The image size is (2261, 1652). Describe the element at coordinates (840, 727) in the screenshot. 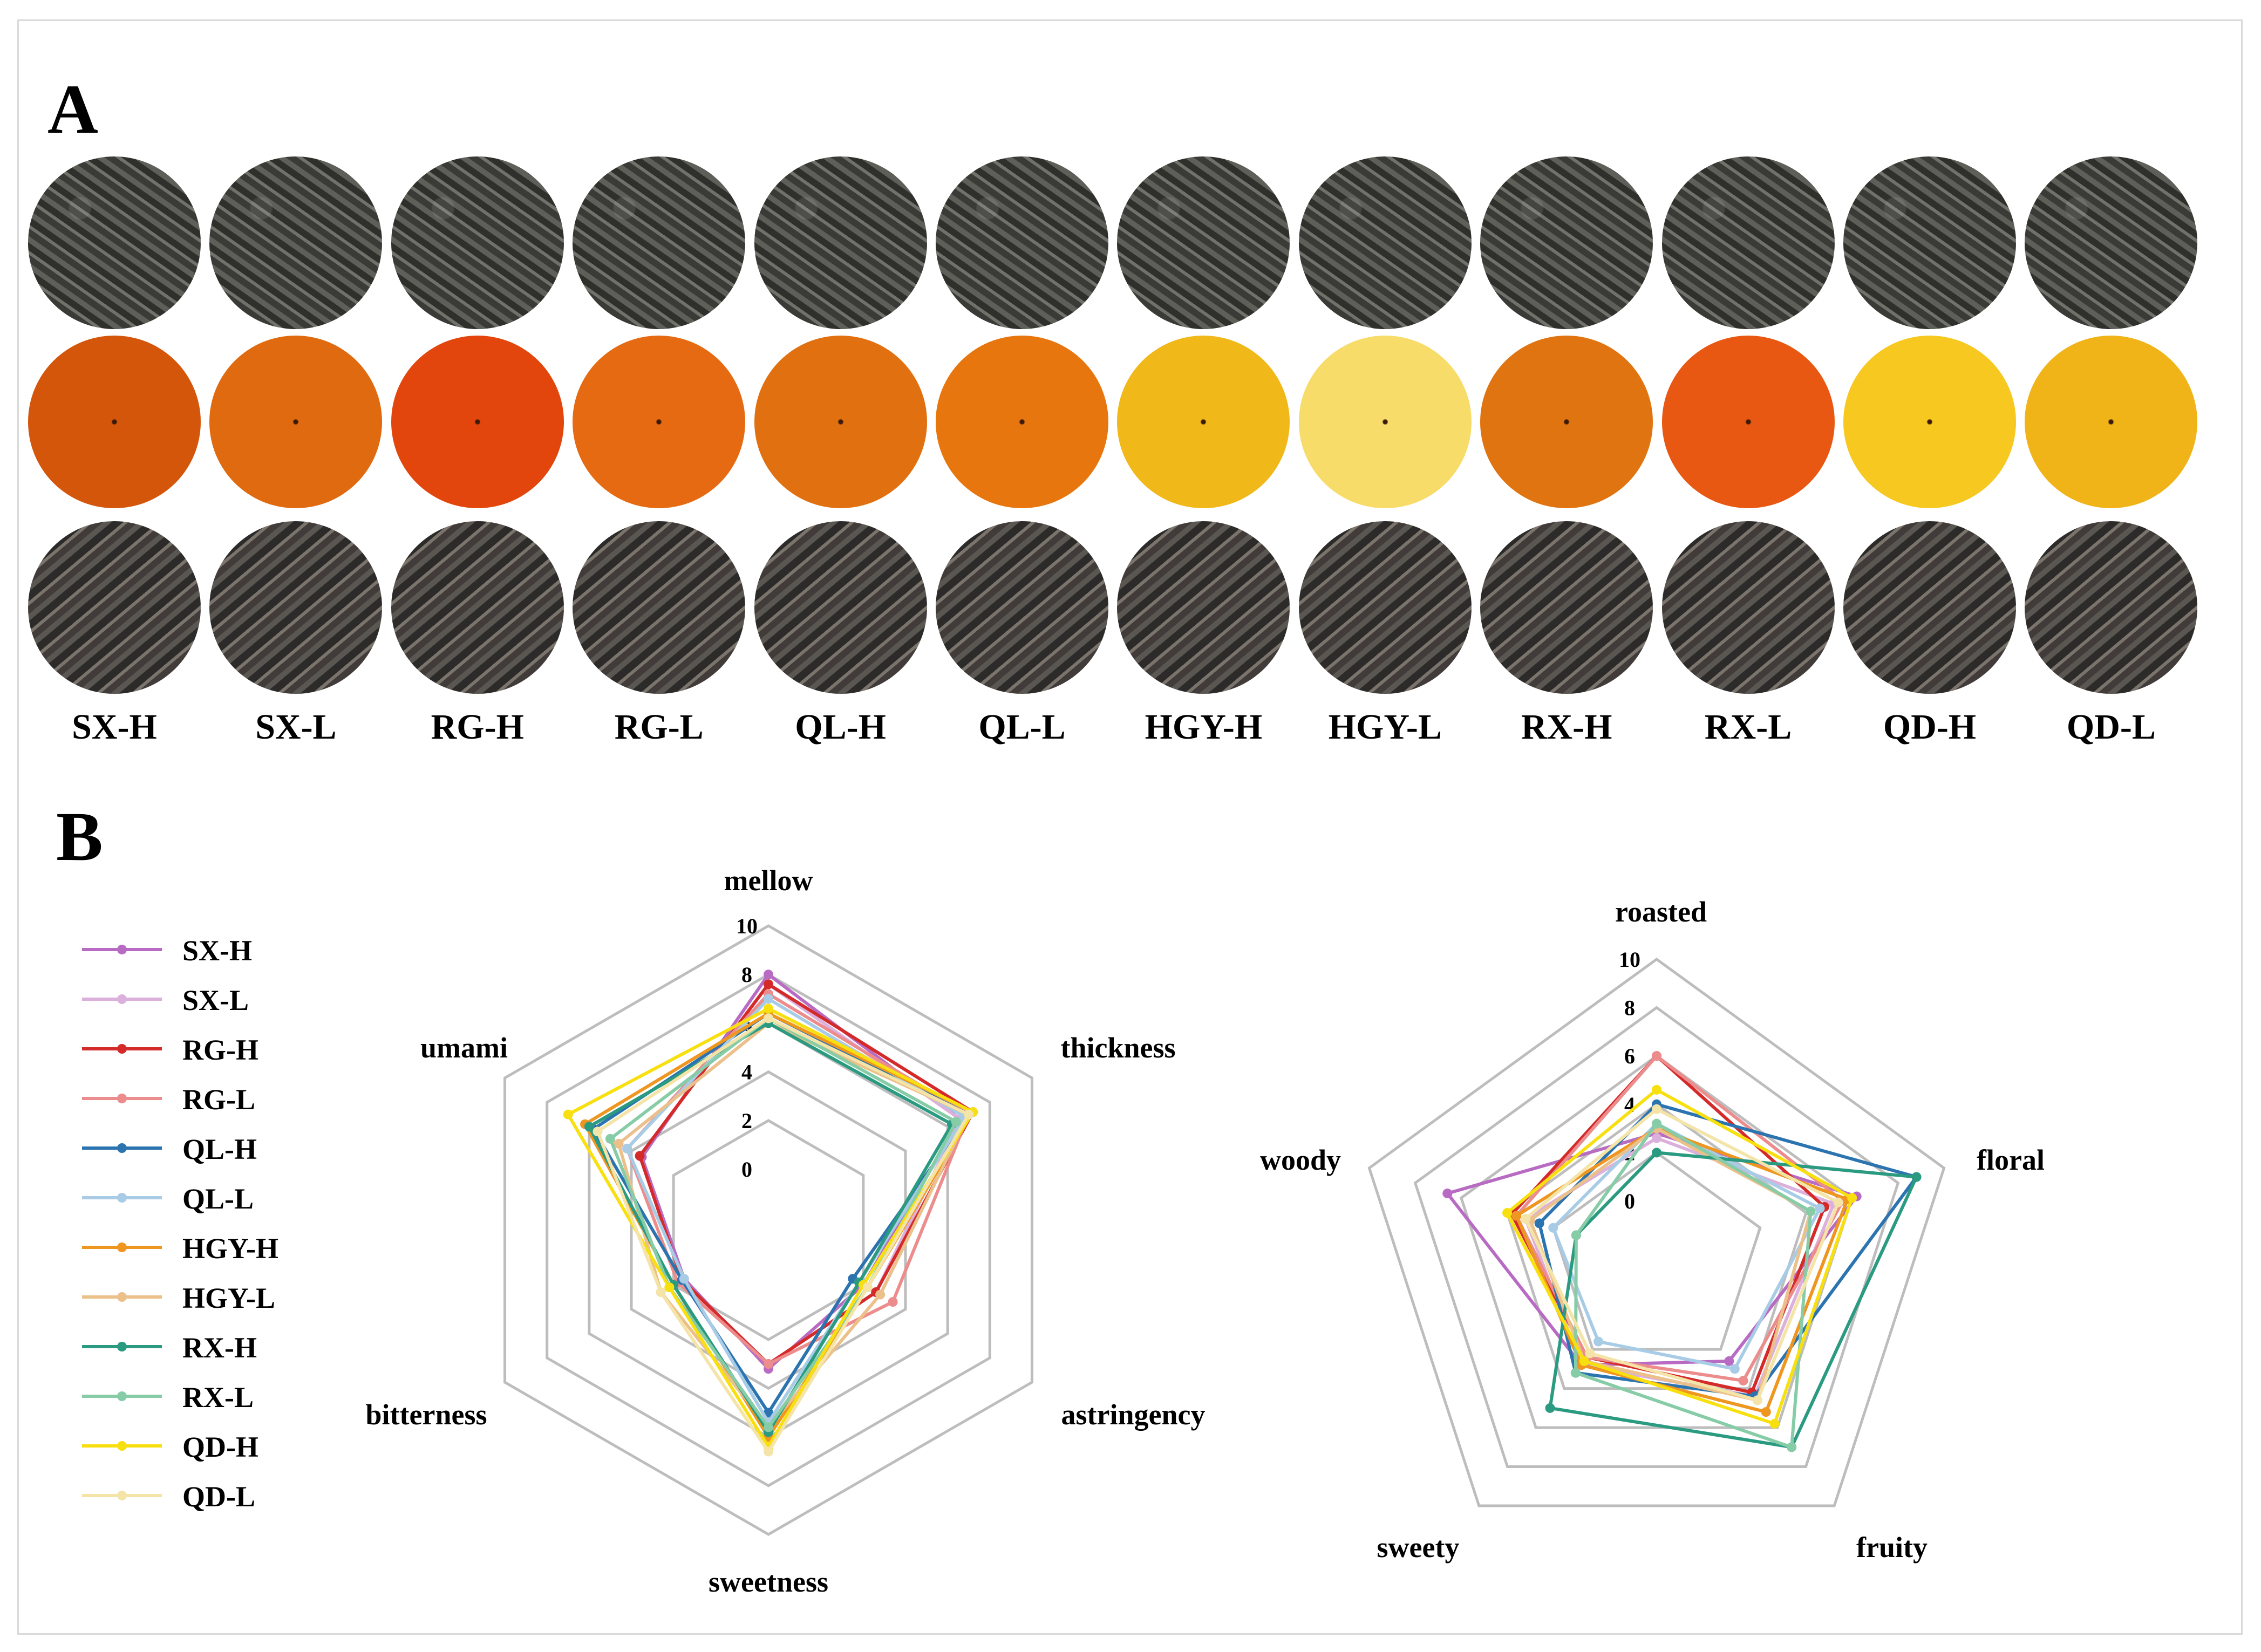

I see `sample-label: QL-H` at that location.